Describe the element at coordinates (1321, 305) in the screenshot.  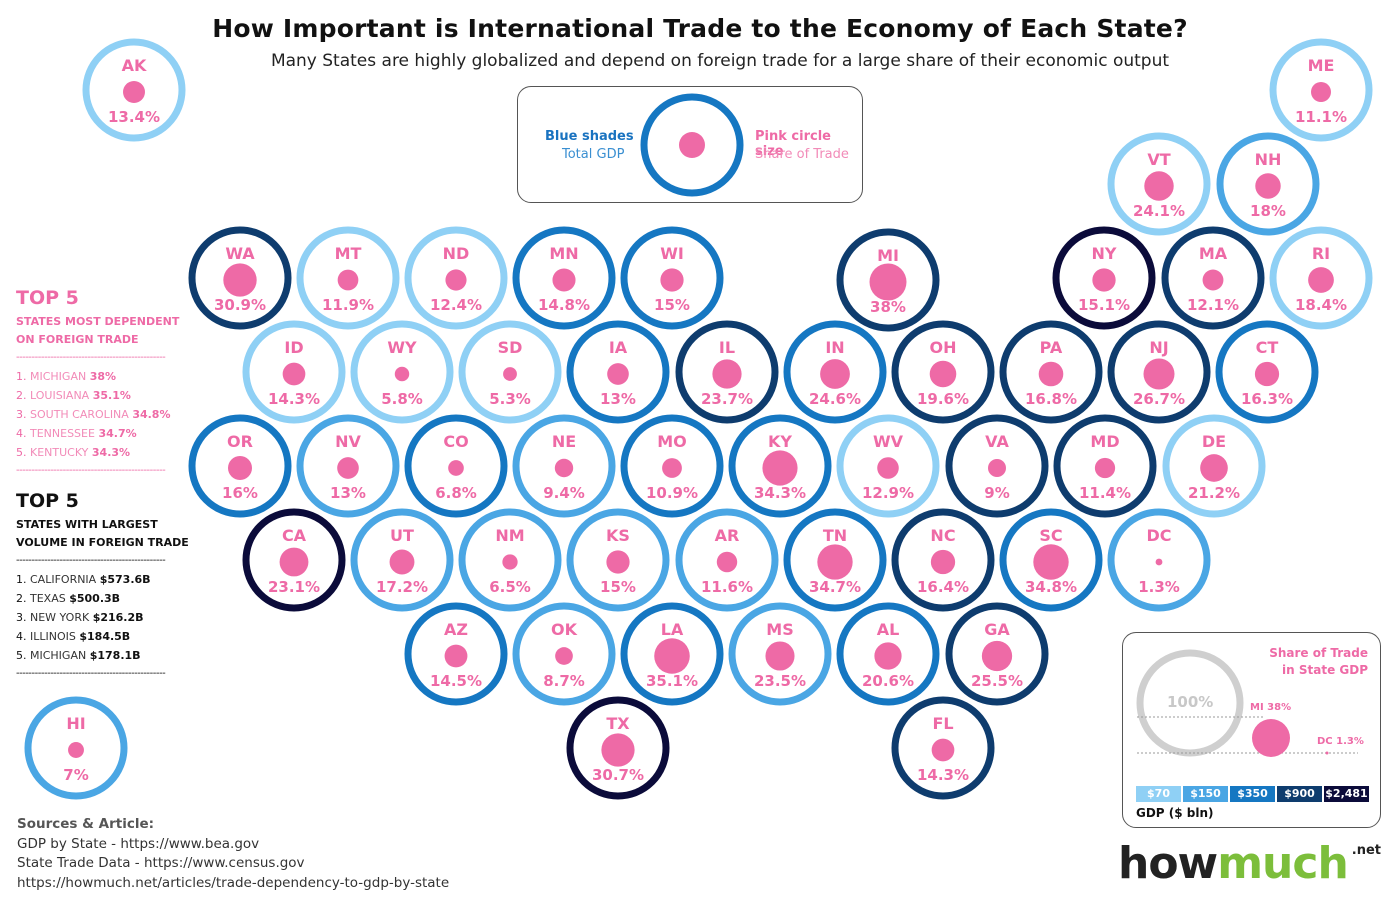
I see `state-trade-share: 18.4%` at that location.